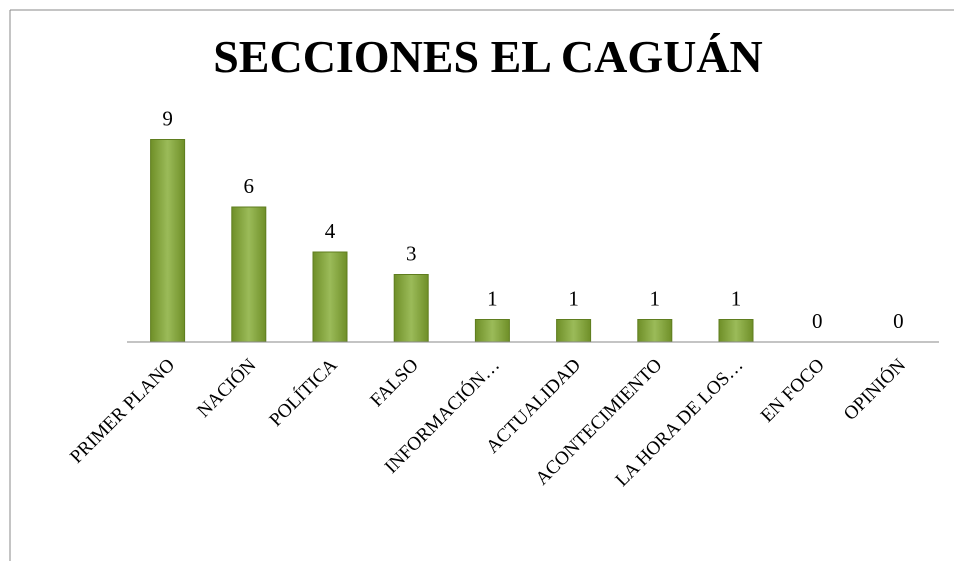 Image resolution: width=954 pixels, height=561 pixels. Describe the element at coordinates (411, 254) in the screenshot. I see `data-label: 3` at that location.